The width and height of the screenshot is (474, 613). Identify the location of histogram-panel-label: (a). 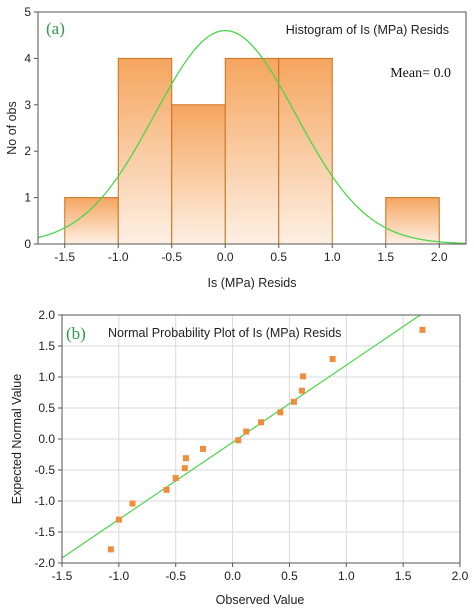
(55, 28).